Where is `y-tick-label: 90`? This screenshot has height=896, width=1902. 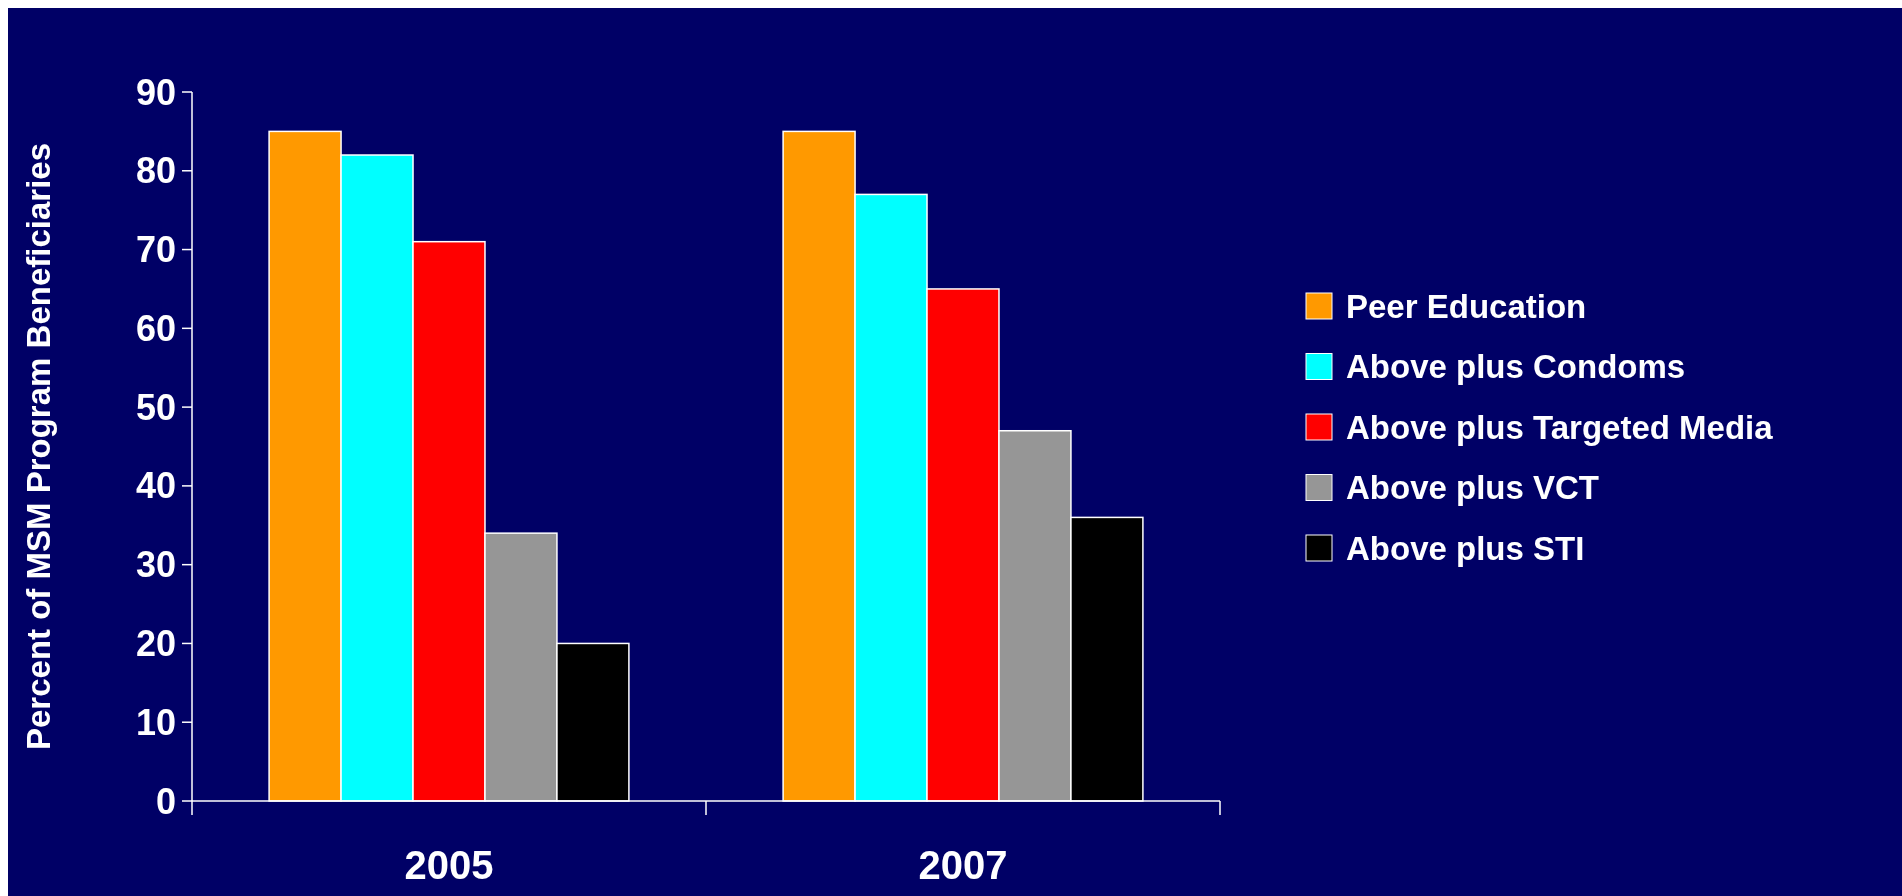
y-tick-label: 90 is located at coordinates (155, 92).